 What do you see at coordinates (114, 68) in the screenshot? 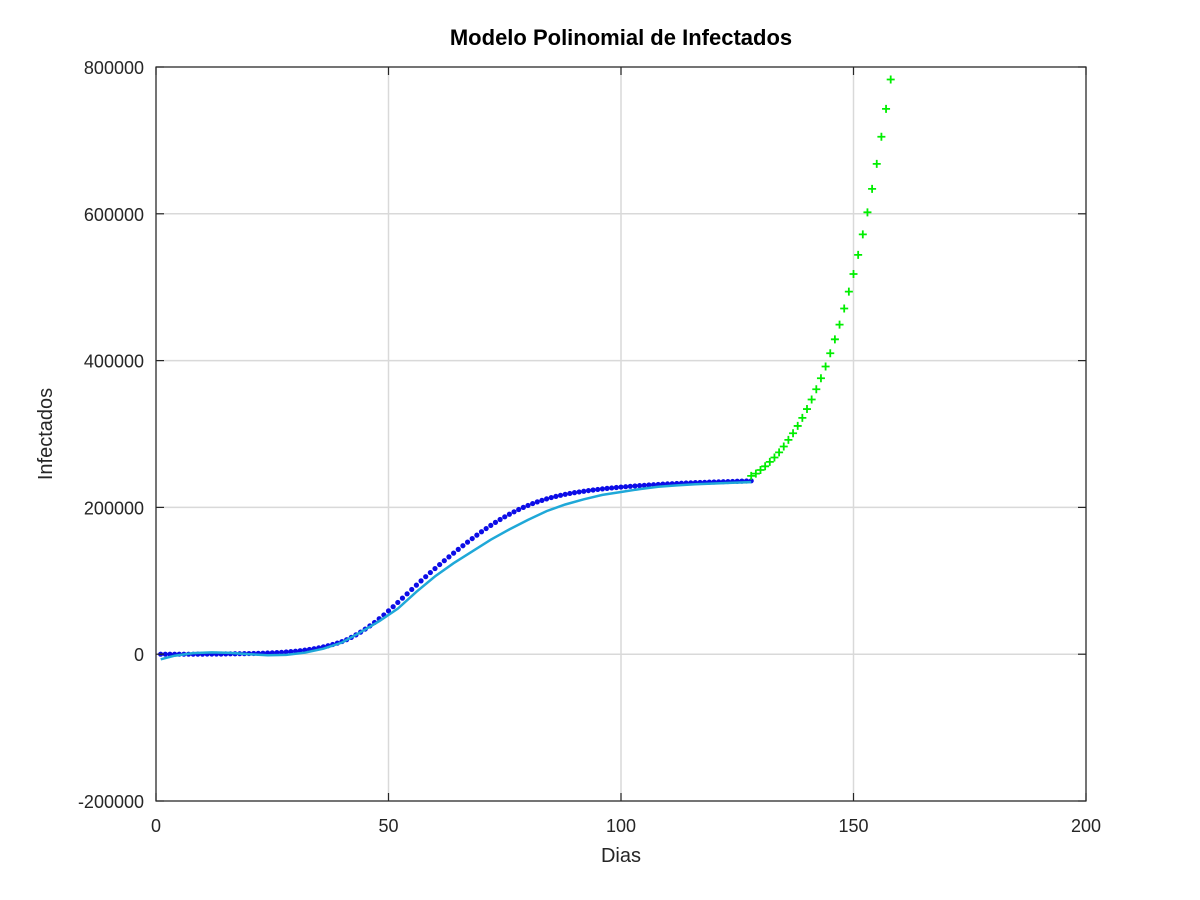
I see `y-tick-label: 800000` at bounding box center [114, 68].